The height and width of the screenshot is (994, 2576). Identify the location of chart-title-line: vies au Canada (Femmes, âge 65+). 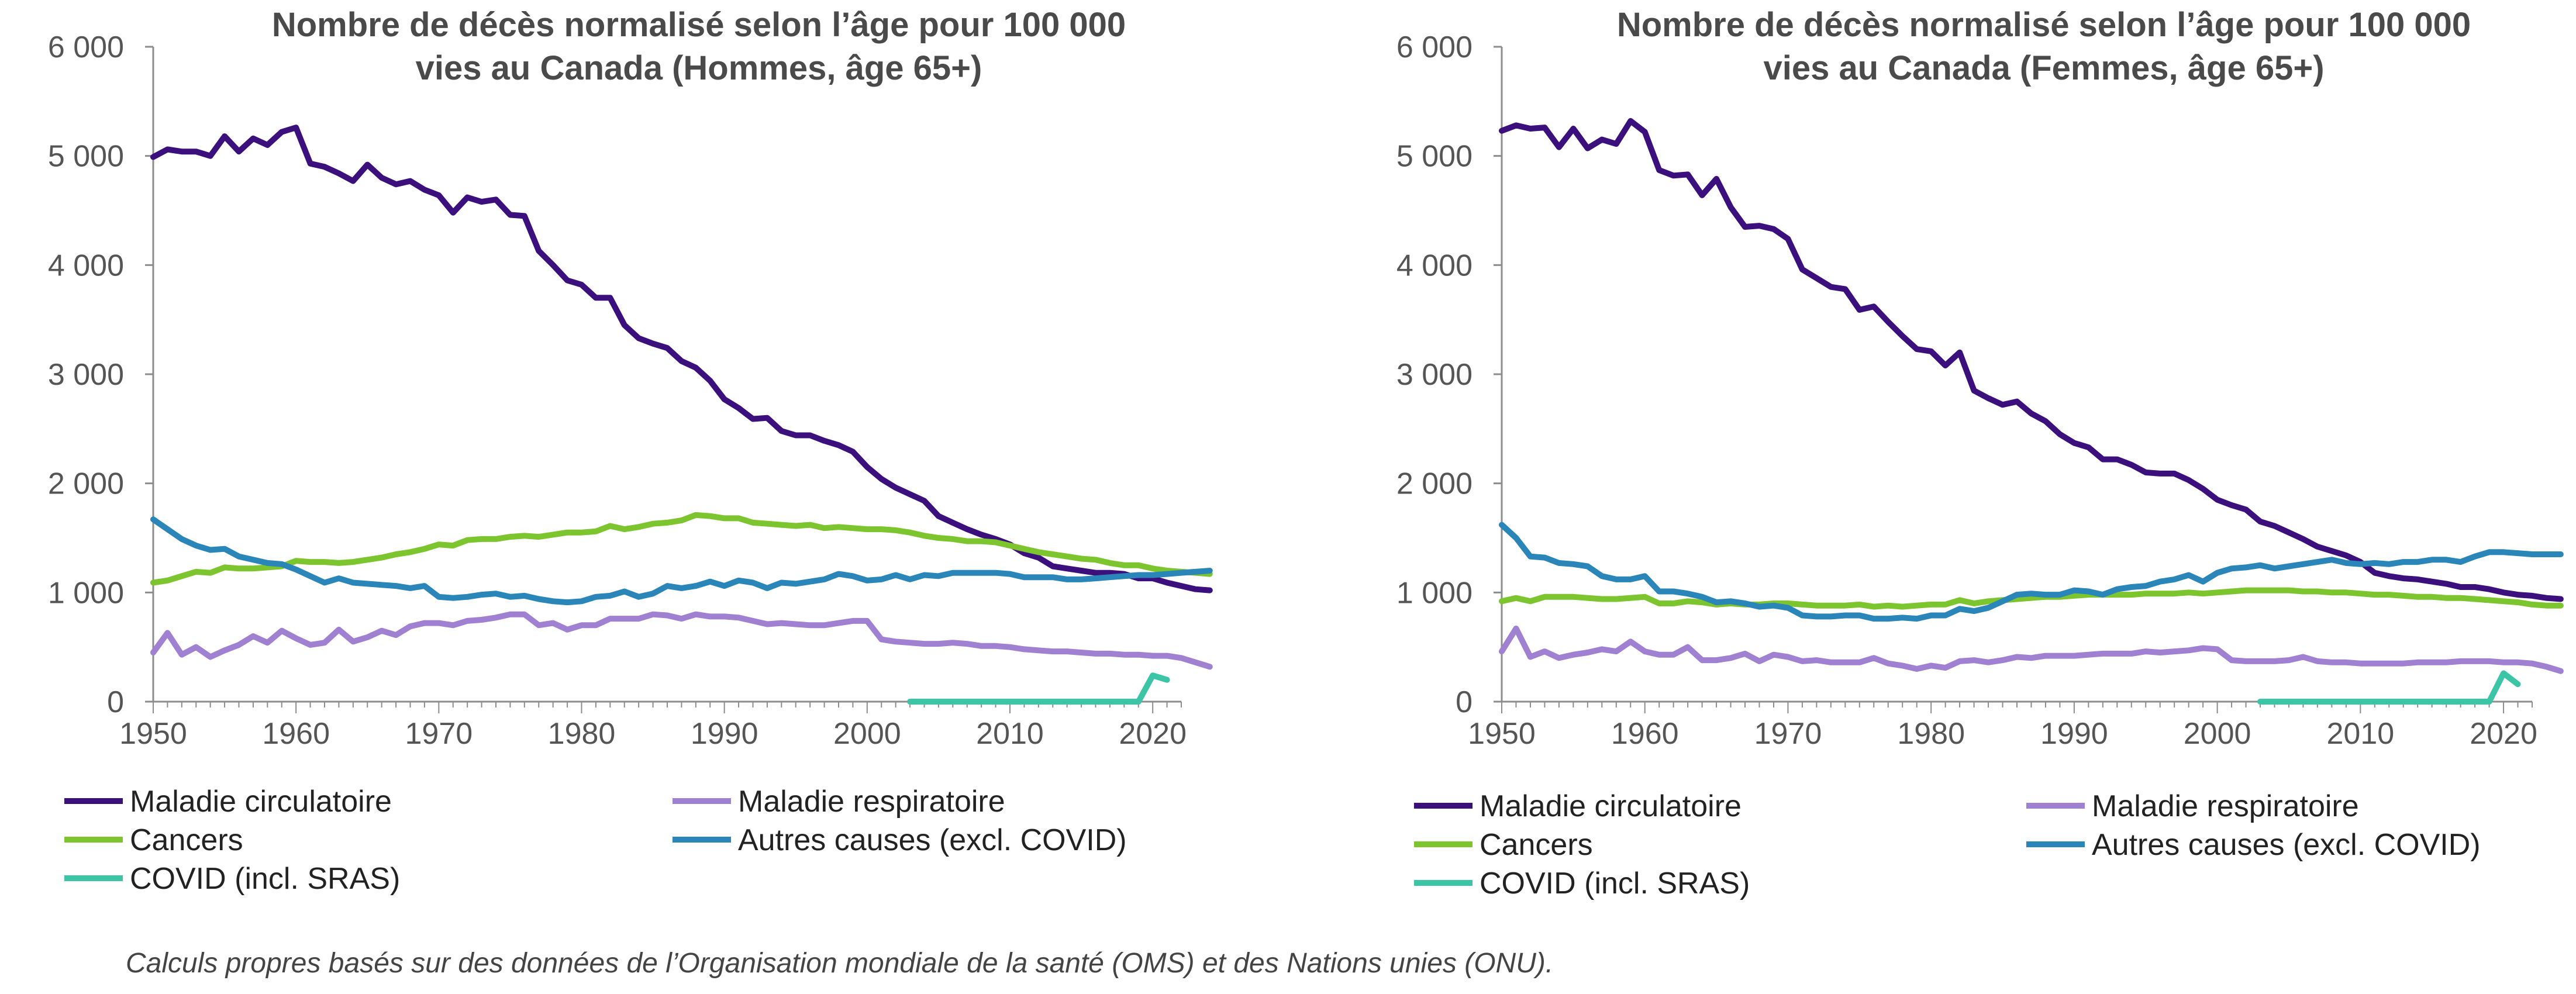
(2044, 68).